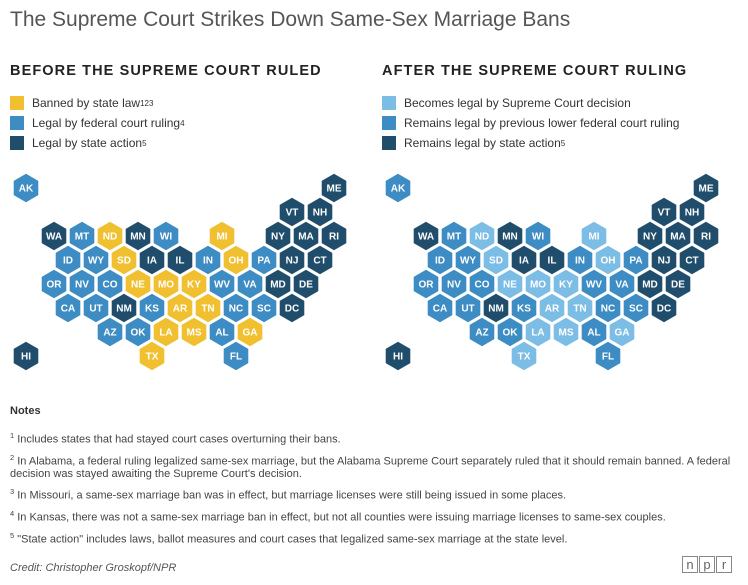 The width and height of the screenshot is (748, 585). Describe the element at coordinates (468, 261) in the screenshot. I see `state-label: WY` at that location.